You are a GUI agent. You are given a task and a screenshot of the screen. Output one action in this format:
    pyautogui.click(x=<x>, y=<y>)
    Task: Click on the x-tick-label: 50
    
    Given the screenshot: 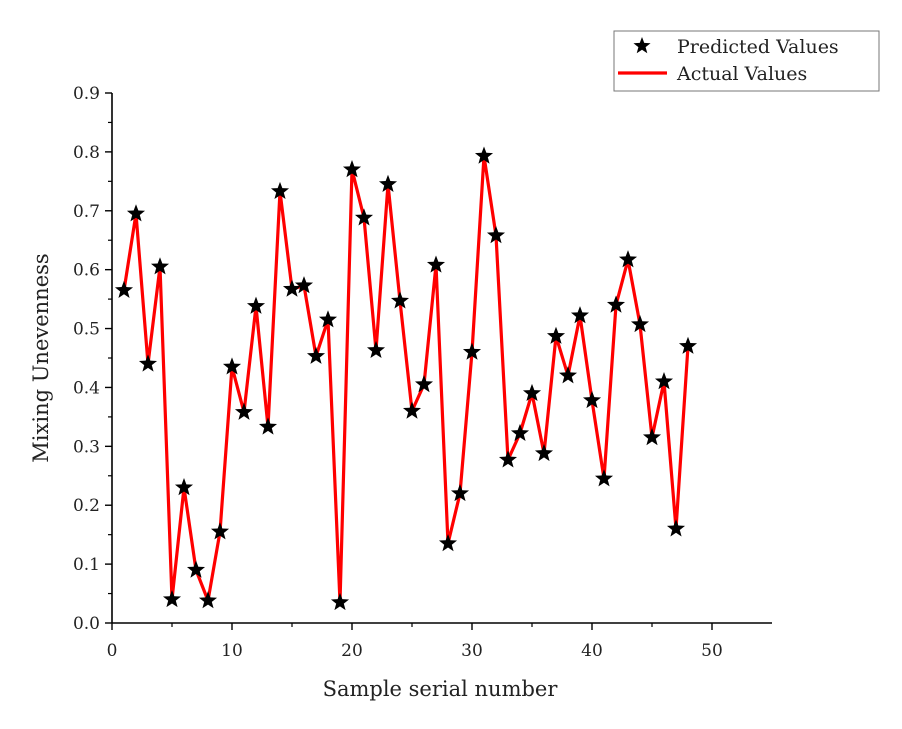 What is the action you would take?
    pyautogui.click(x=712, y=651)
    